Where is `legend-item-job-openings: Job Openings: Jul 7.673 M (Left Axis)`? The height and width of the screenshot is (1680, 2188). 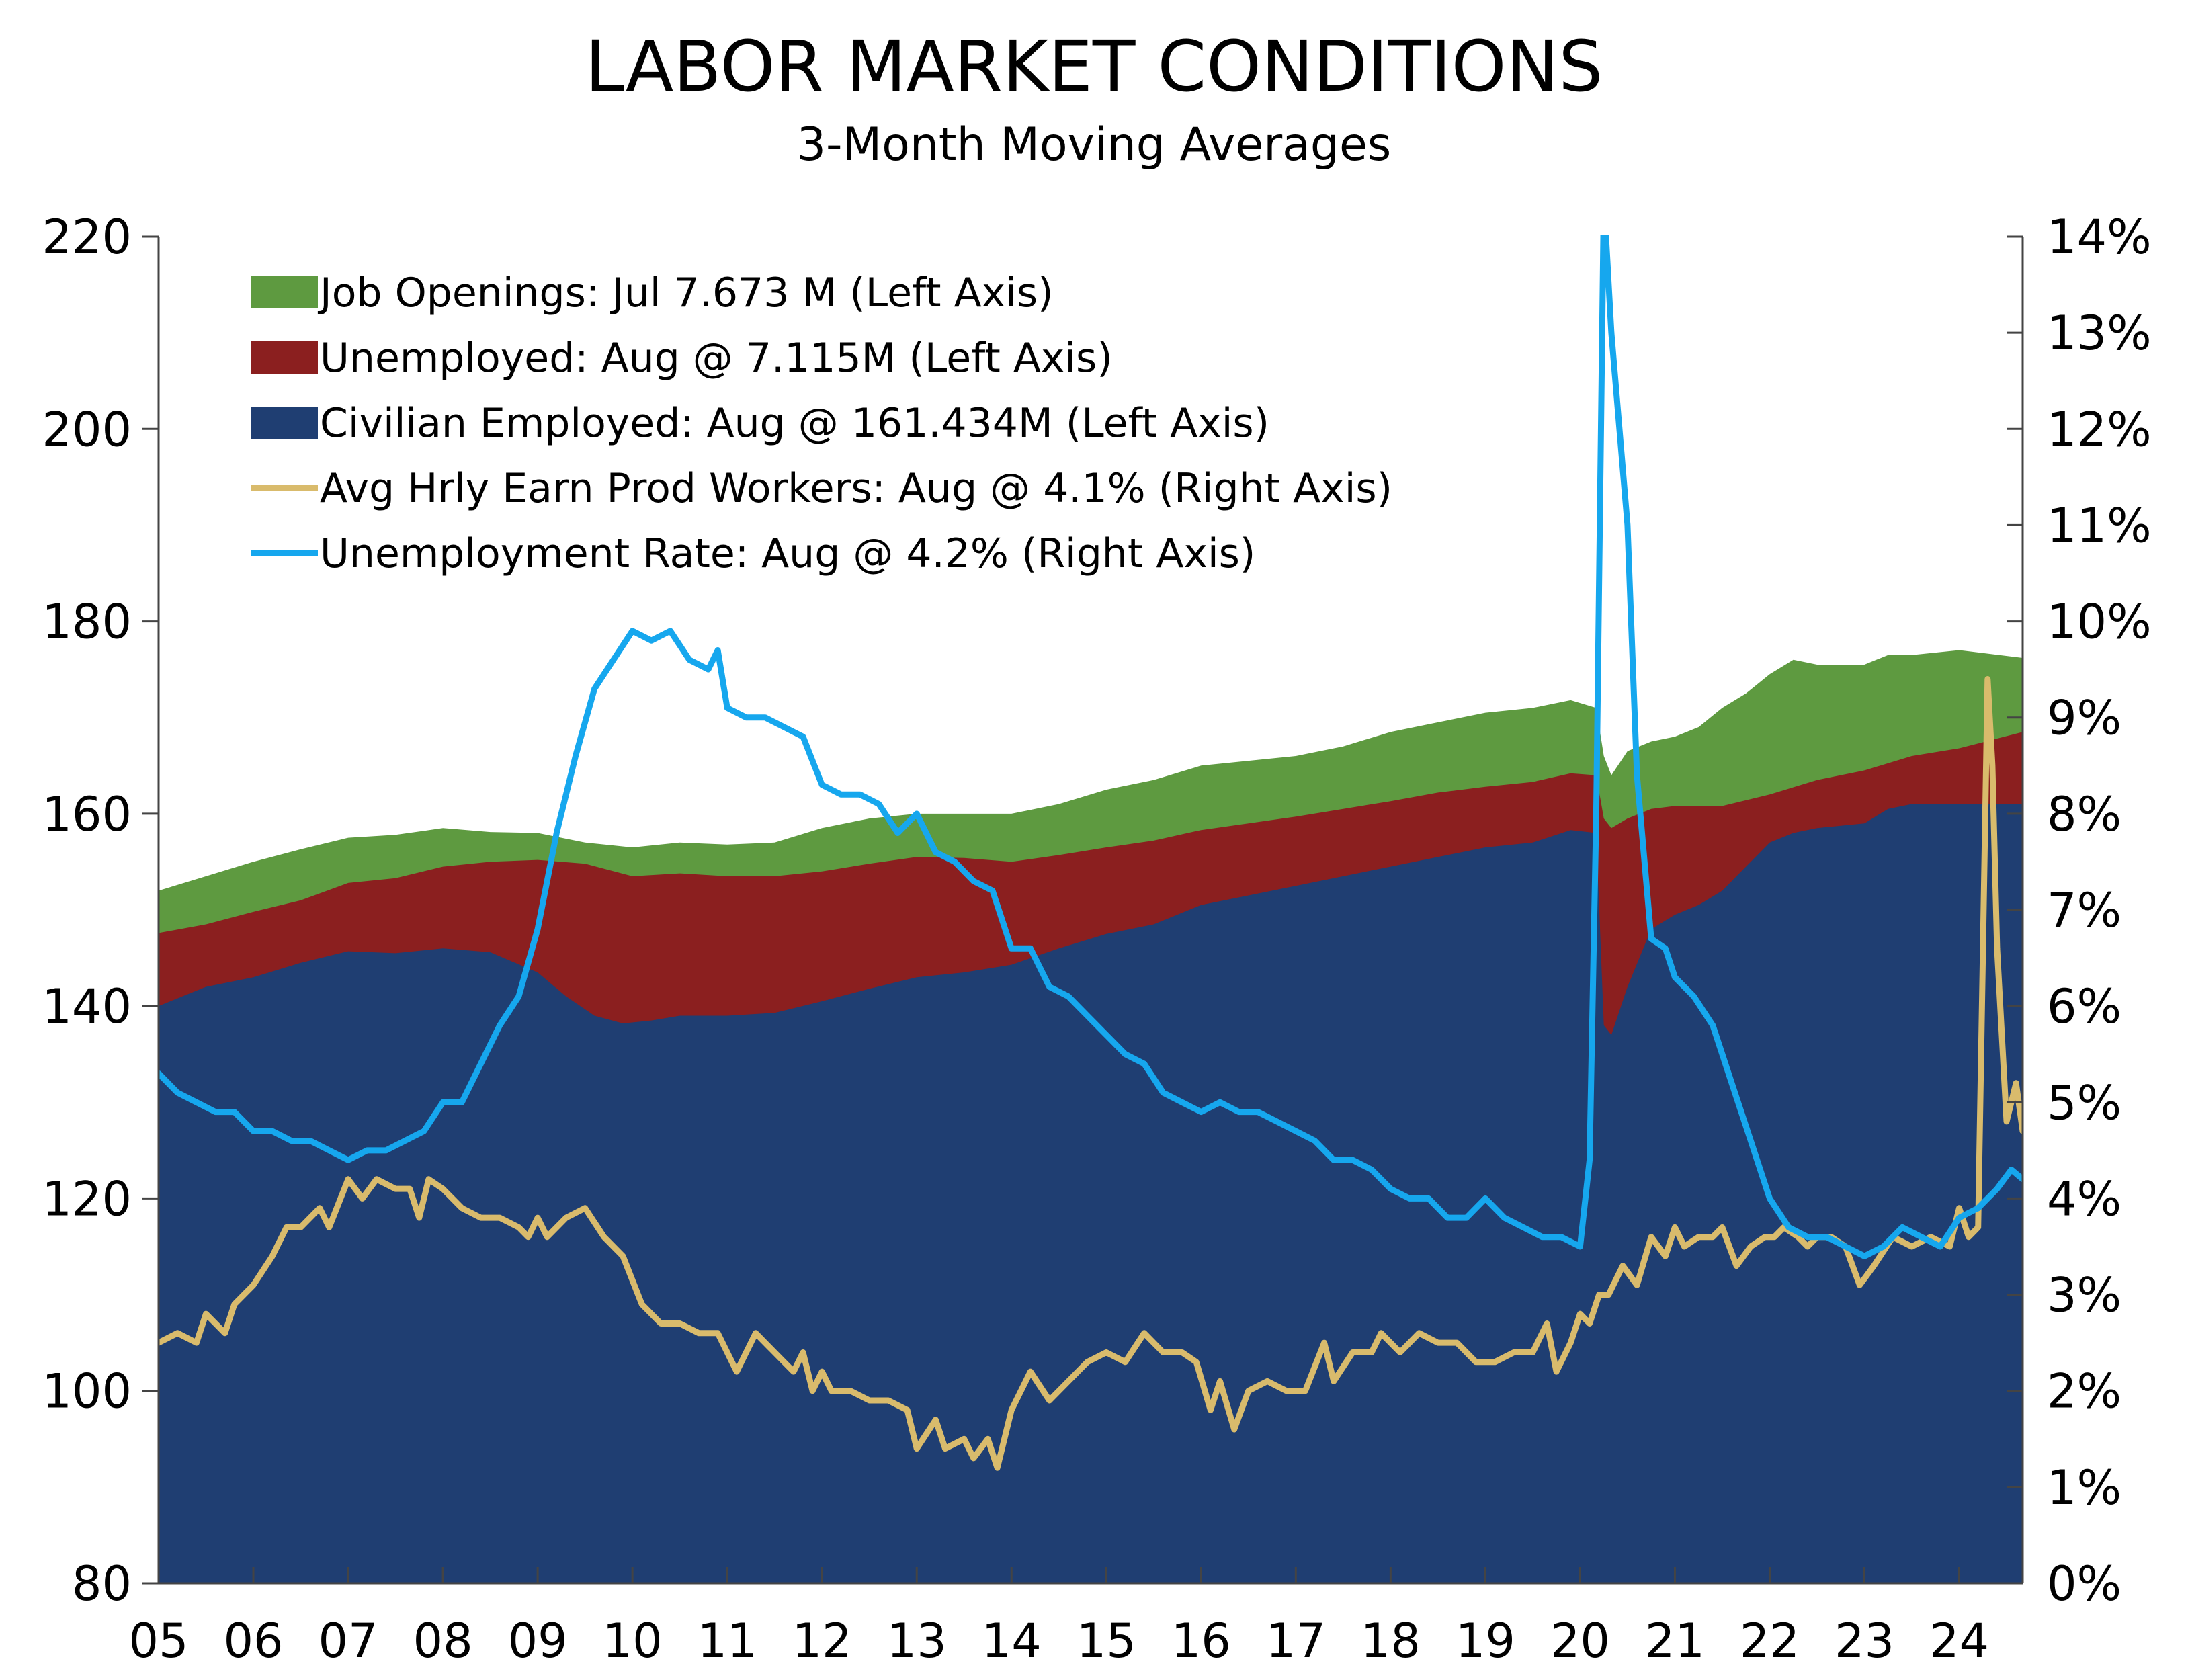
legend-item-job-openings: Job Openings: Jul 7.673 M (Left Axis) is located at coordinates (652, 293).